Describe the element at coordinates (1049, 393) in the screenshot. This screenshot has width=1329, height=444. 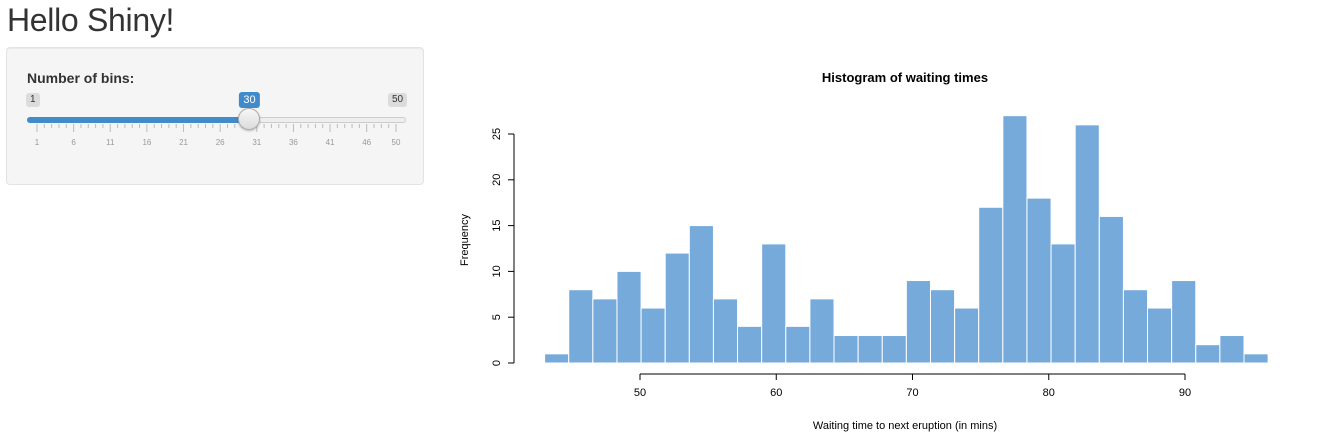
I see `x-tick-label: 80` at that location.